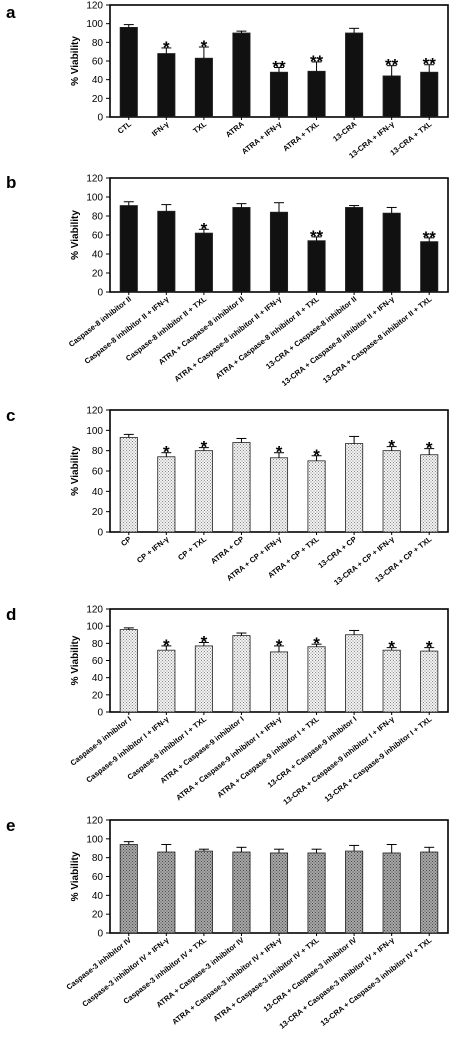 Image resolution: width=474 pixels, height=1040 pixels. What do you see at coordinates (227, 549) in the screenshot?
I see `x-tick-label: ATRA + CP` at bounding box center [227, 549].